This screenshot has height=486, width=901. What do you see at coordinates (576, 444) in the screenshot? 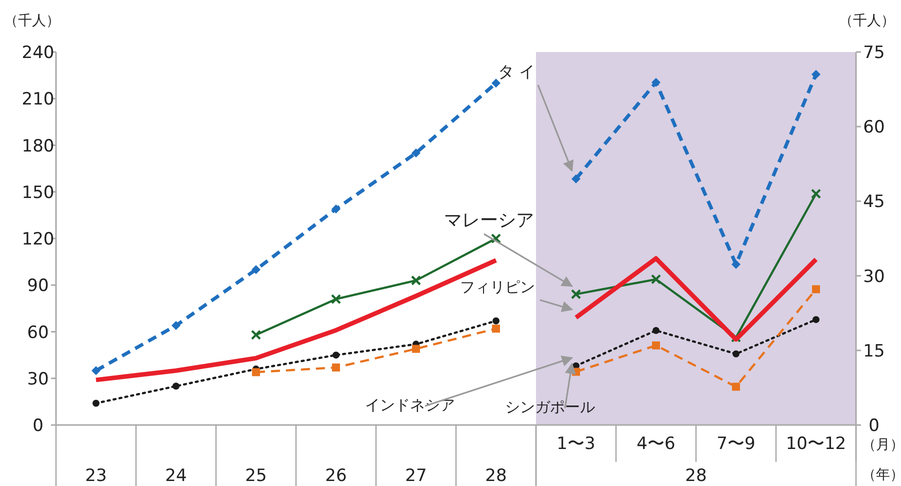
I see `x-tick-label: 1〜3` at bounding box center [576, 444].